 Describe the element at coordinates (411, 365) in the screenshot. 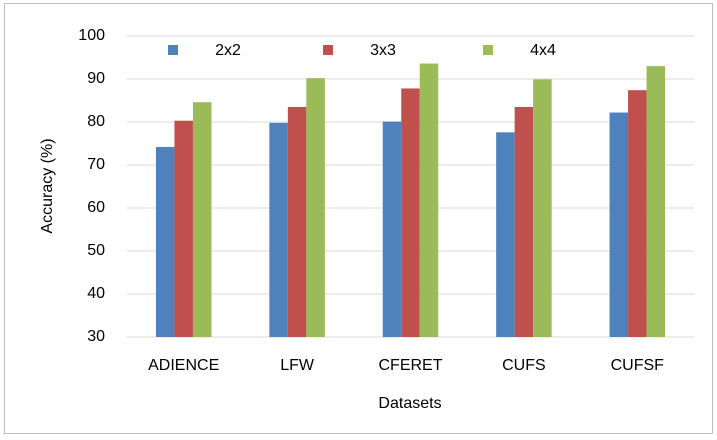

I see `x-tick-label: CFERET` at that location.